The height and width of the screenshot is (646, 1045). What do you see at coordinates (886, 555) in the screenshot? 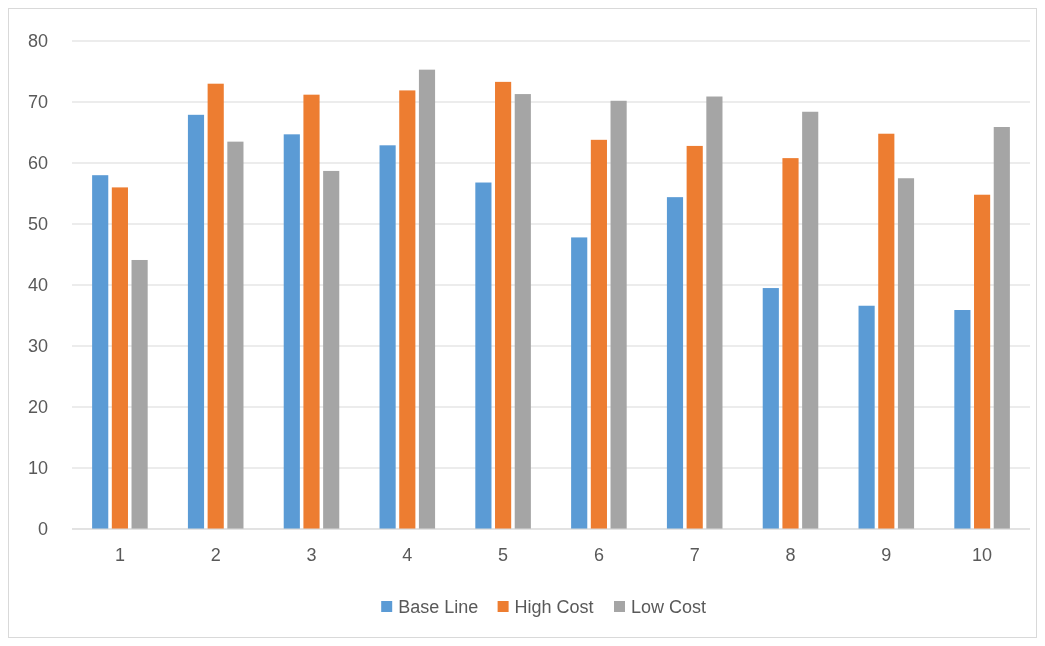
I see `x-tick-label: 9` at bounding box center [886, 555].